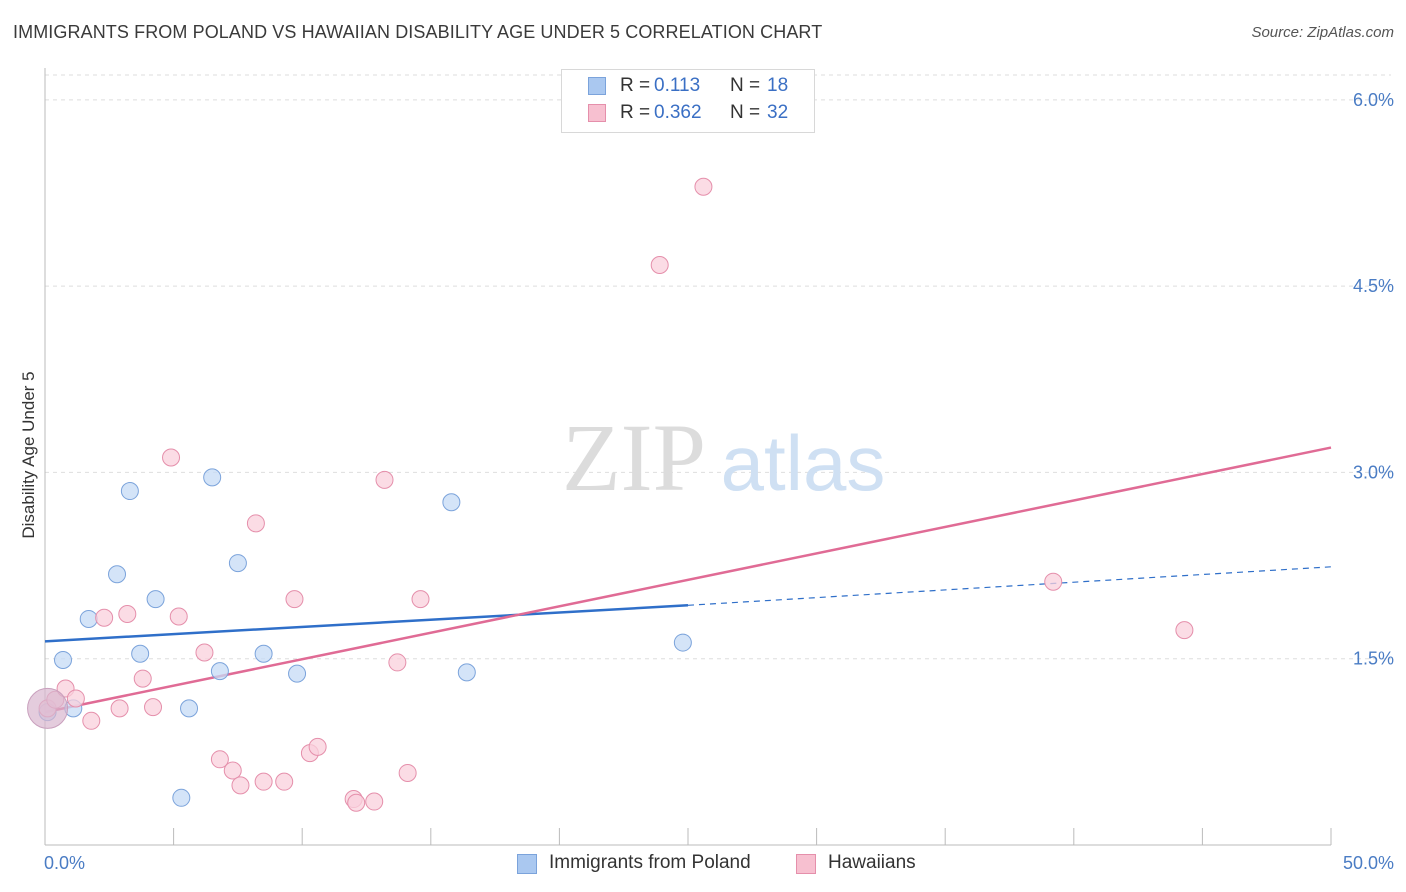 Image resolution: width=1406 pixels, height=892 pixels. I want to click on trend-line-poland-extrapolated, so click(1009, 586).